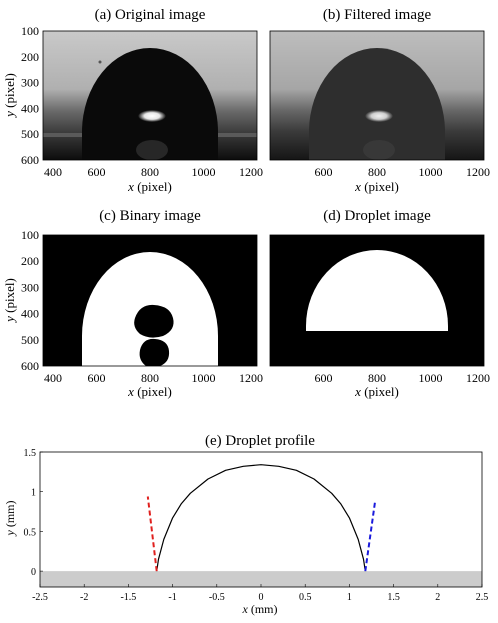 This screenshot has height=623, width=498. What do you see at coordinates (437, 597) in the screenshot?
I see `panel-e-xtick: 2` at bounding box center [437, 597].